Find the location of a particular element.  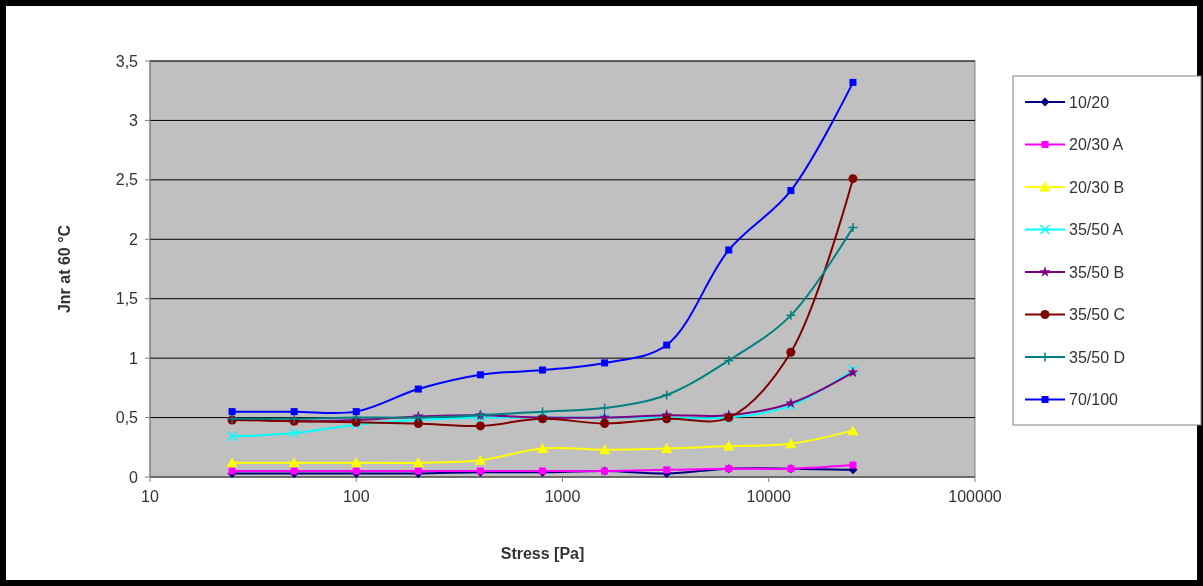

x-tick-label: 10000 is located at coordinates (769, 496).